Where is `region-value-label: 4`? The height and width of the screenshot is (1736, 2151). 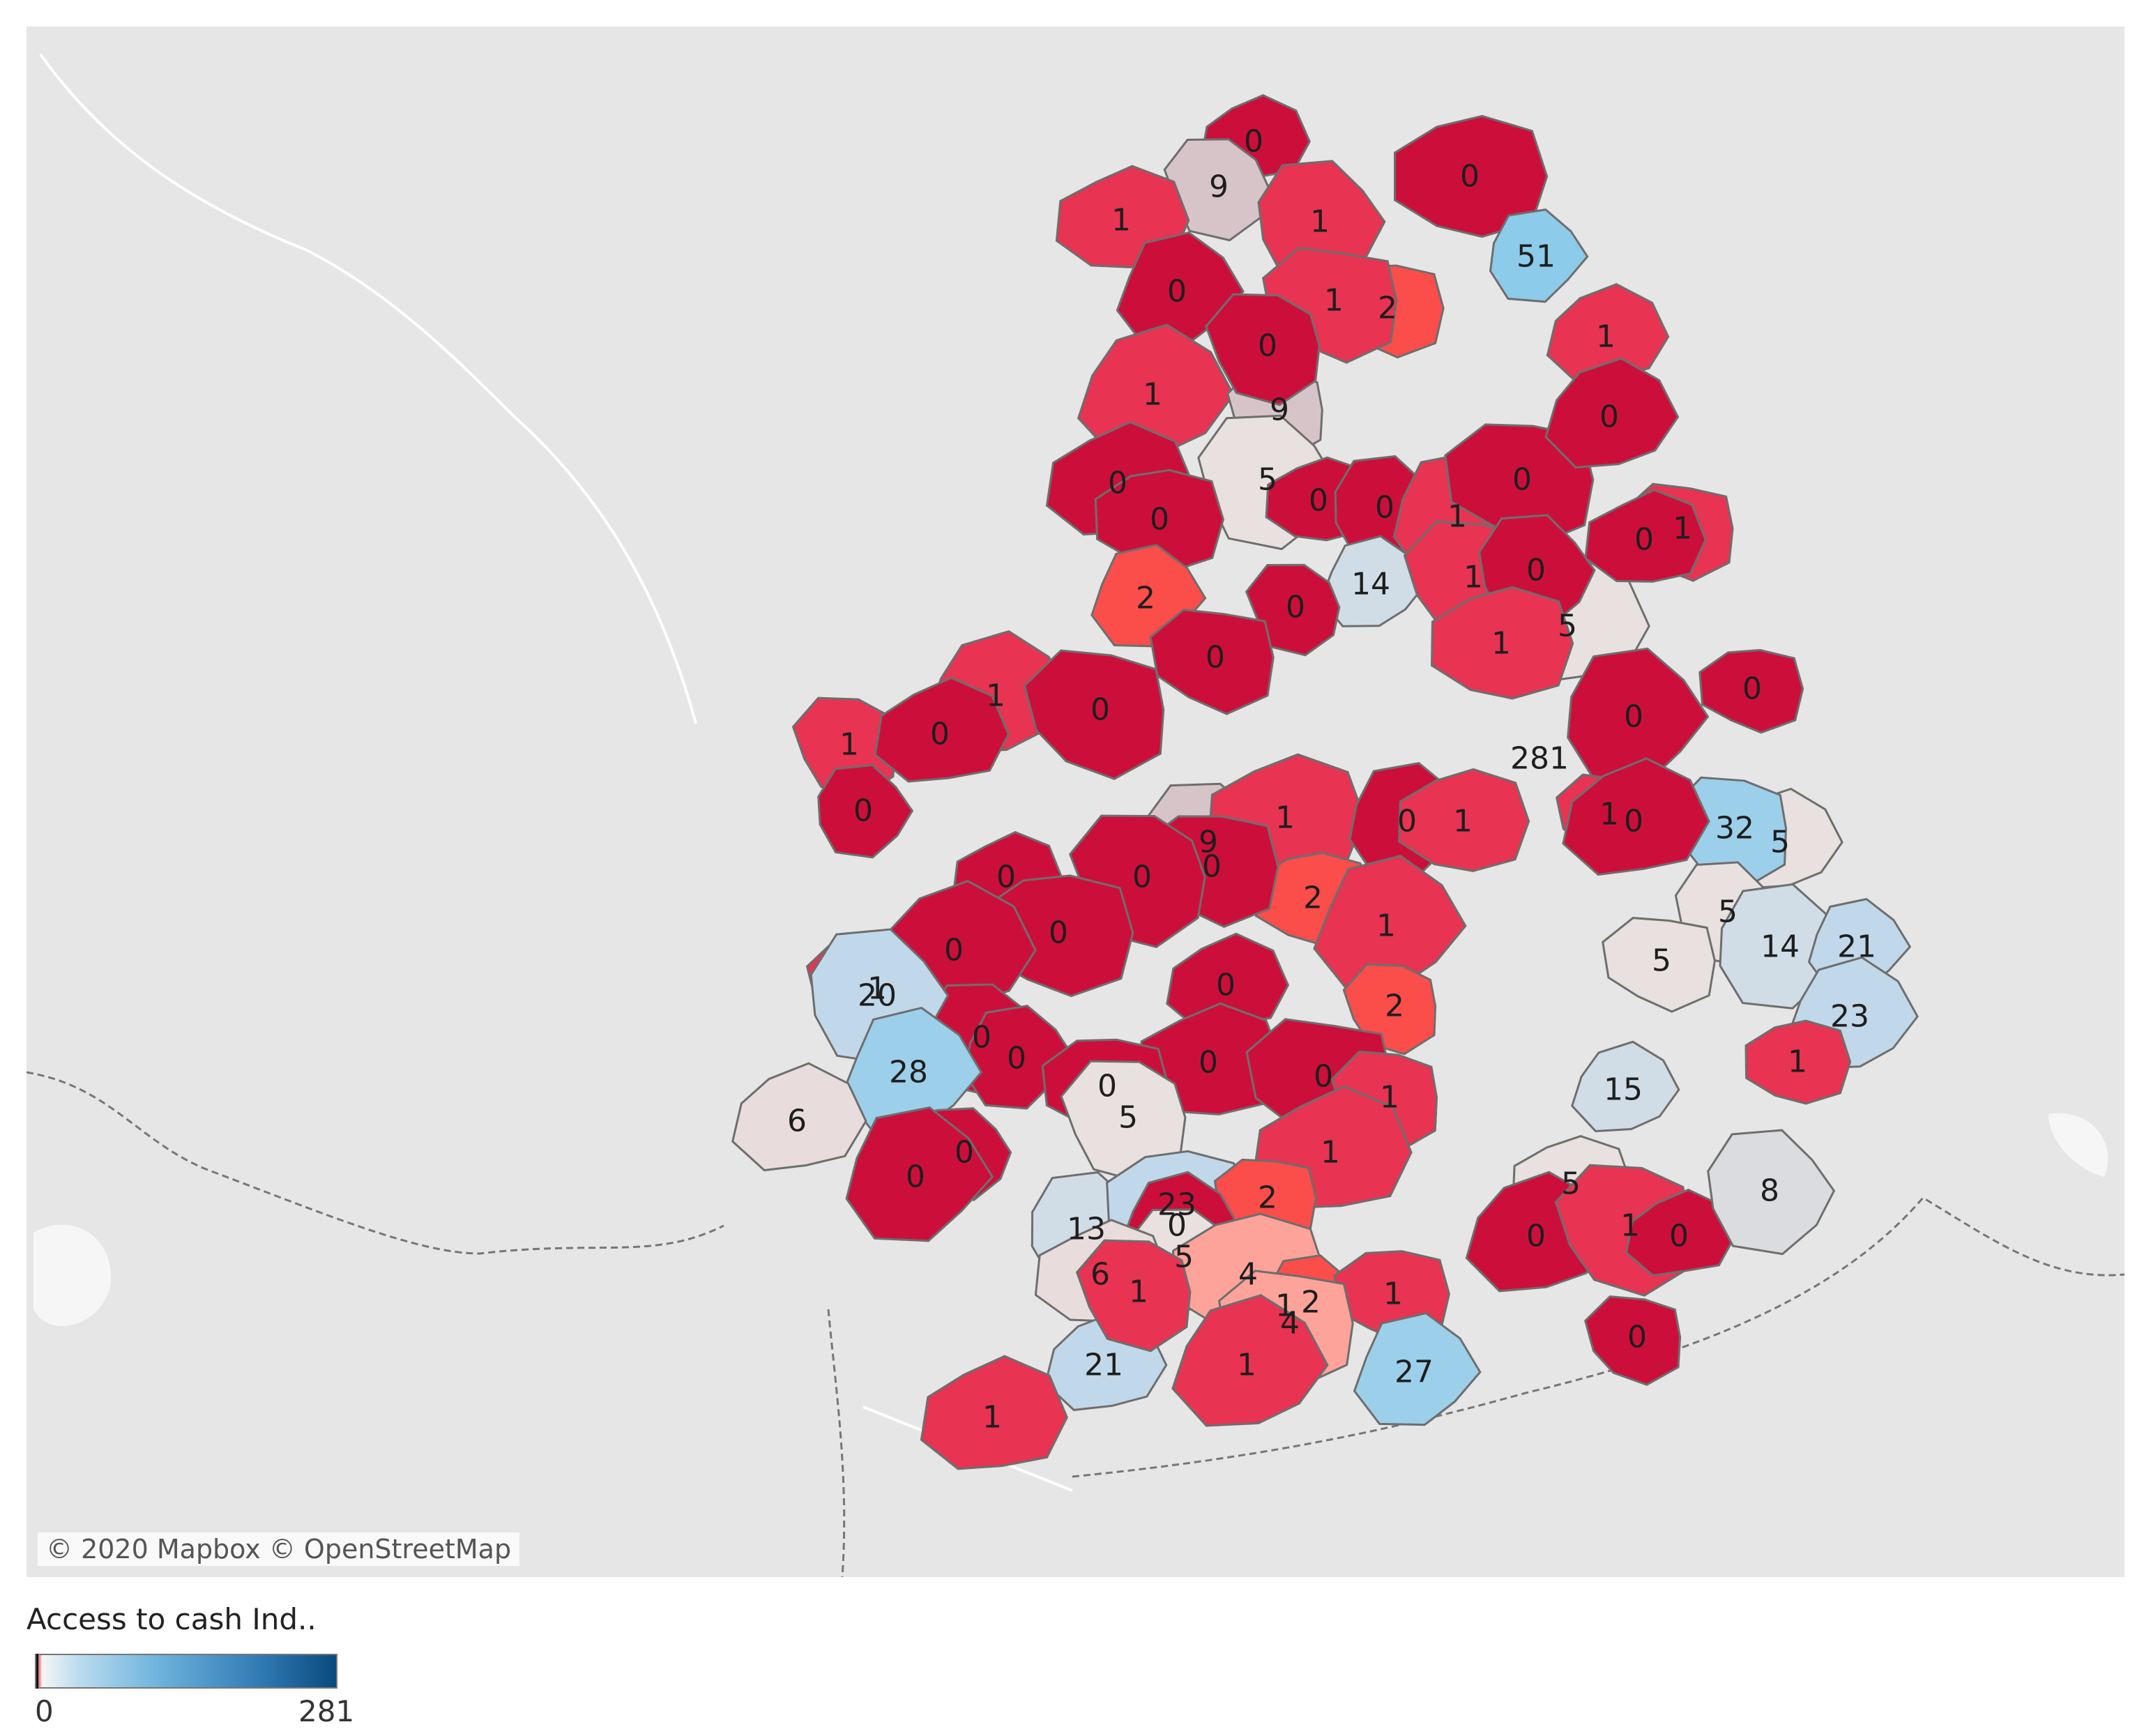
region-value-label: 4 is located at coordinates (1248, 1275).